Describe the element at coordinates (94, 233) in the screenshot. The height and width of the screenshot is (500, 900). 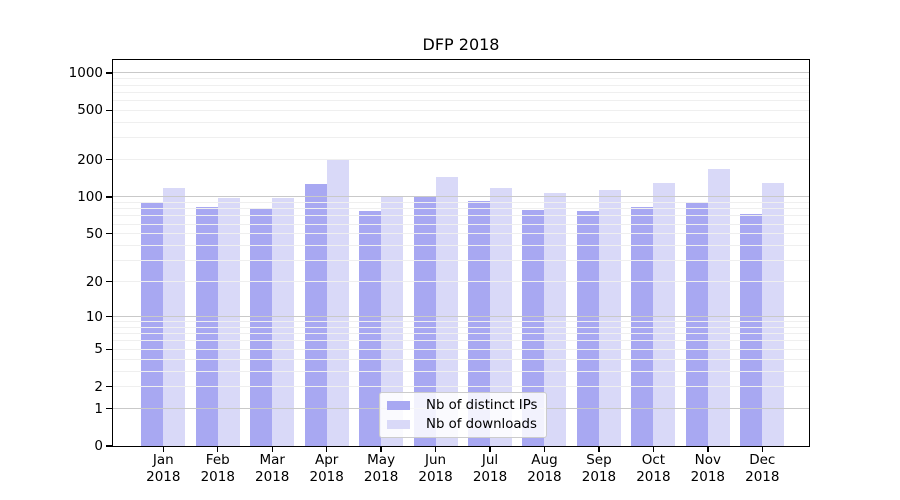
I see `y-tick-label: 50` at that location.